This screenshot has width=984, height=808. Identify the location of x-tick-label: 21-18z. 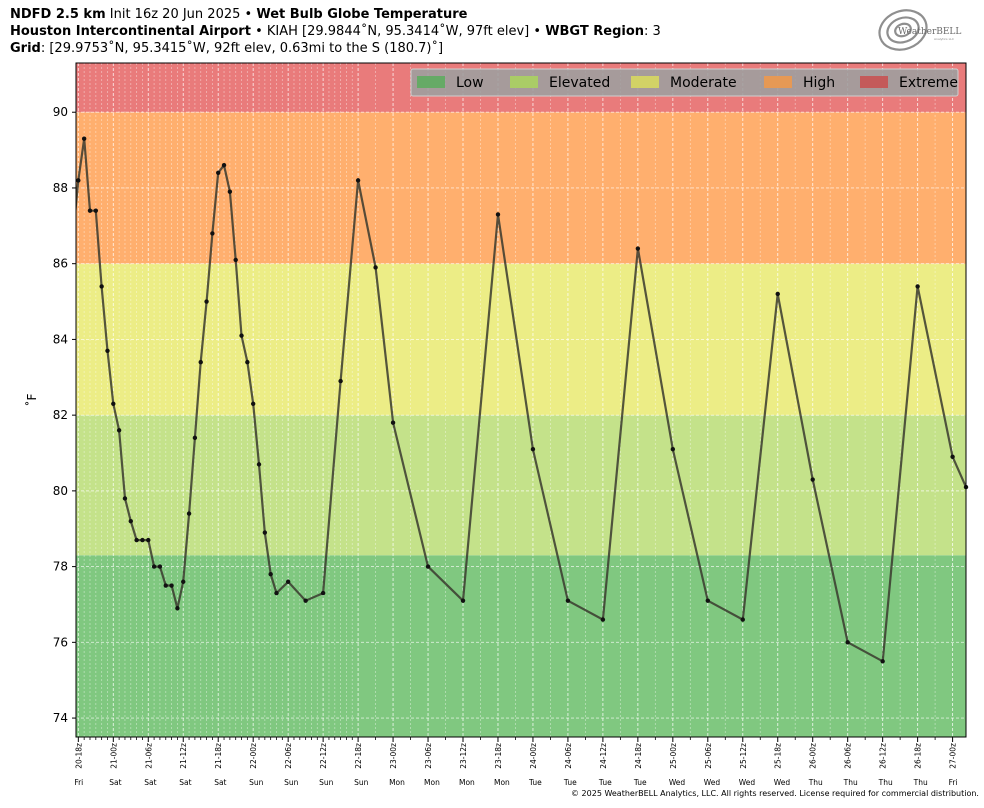
(218, 756).